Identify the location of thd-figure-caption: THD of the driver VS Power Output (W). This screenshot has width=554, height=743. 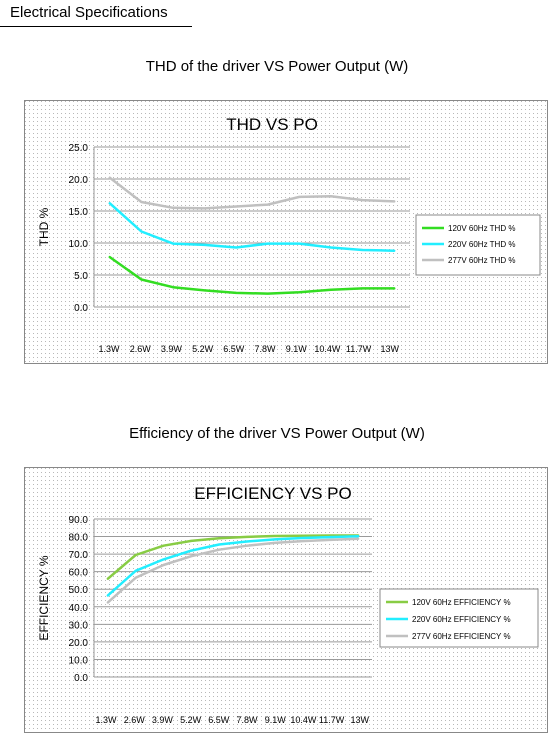
(277, 66).